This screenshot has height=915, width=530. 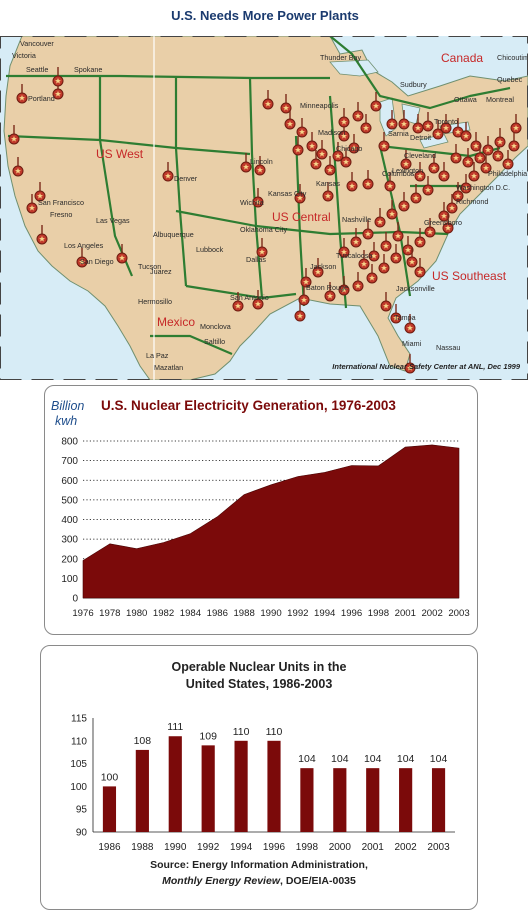 What do you see at coordinates (69, 481) in the screenshot?
I see `y-tick-label: 600` at bounding box center [69, 481].